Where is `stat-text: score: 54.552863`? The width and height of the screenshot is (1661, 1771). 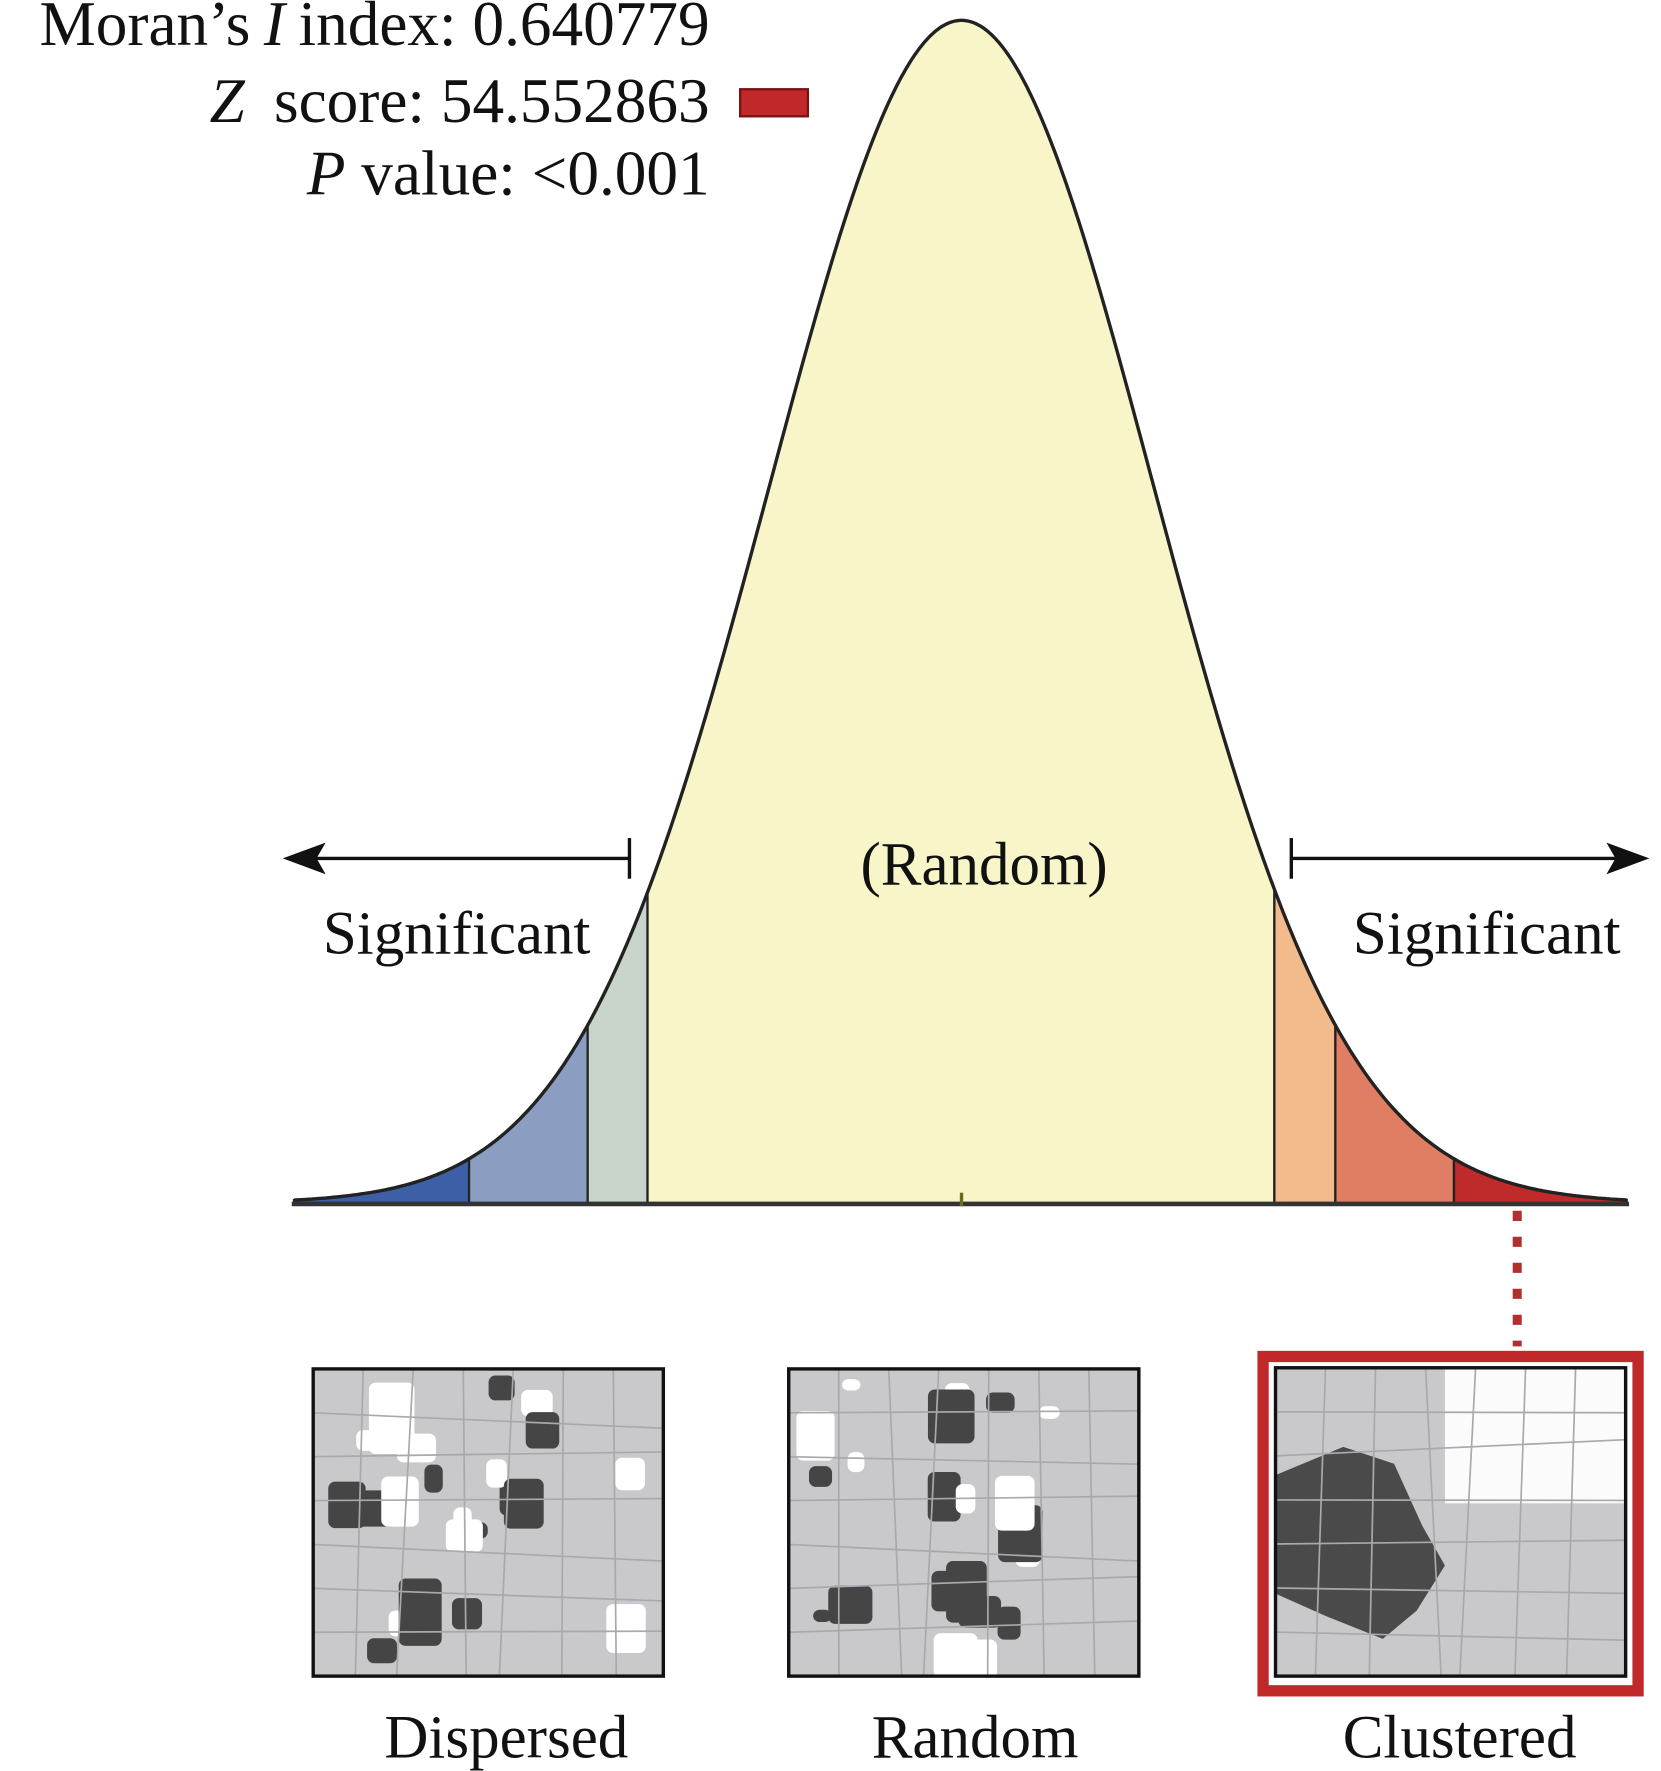 stat-text: score: 54.552863 is located at coordinates (492, 101).